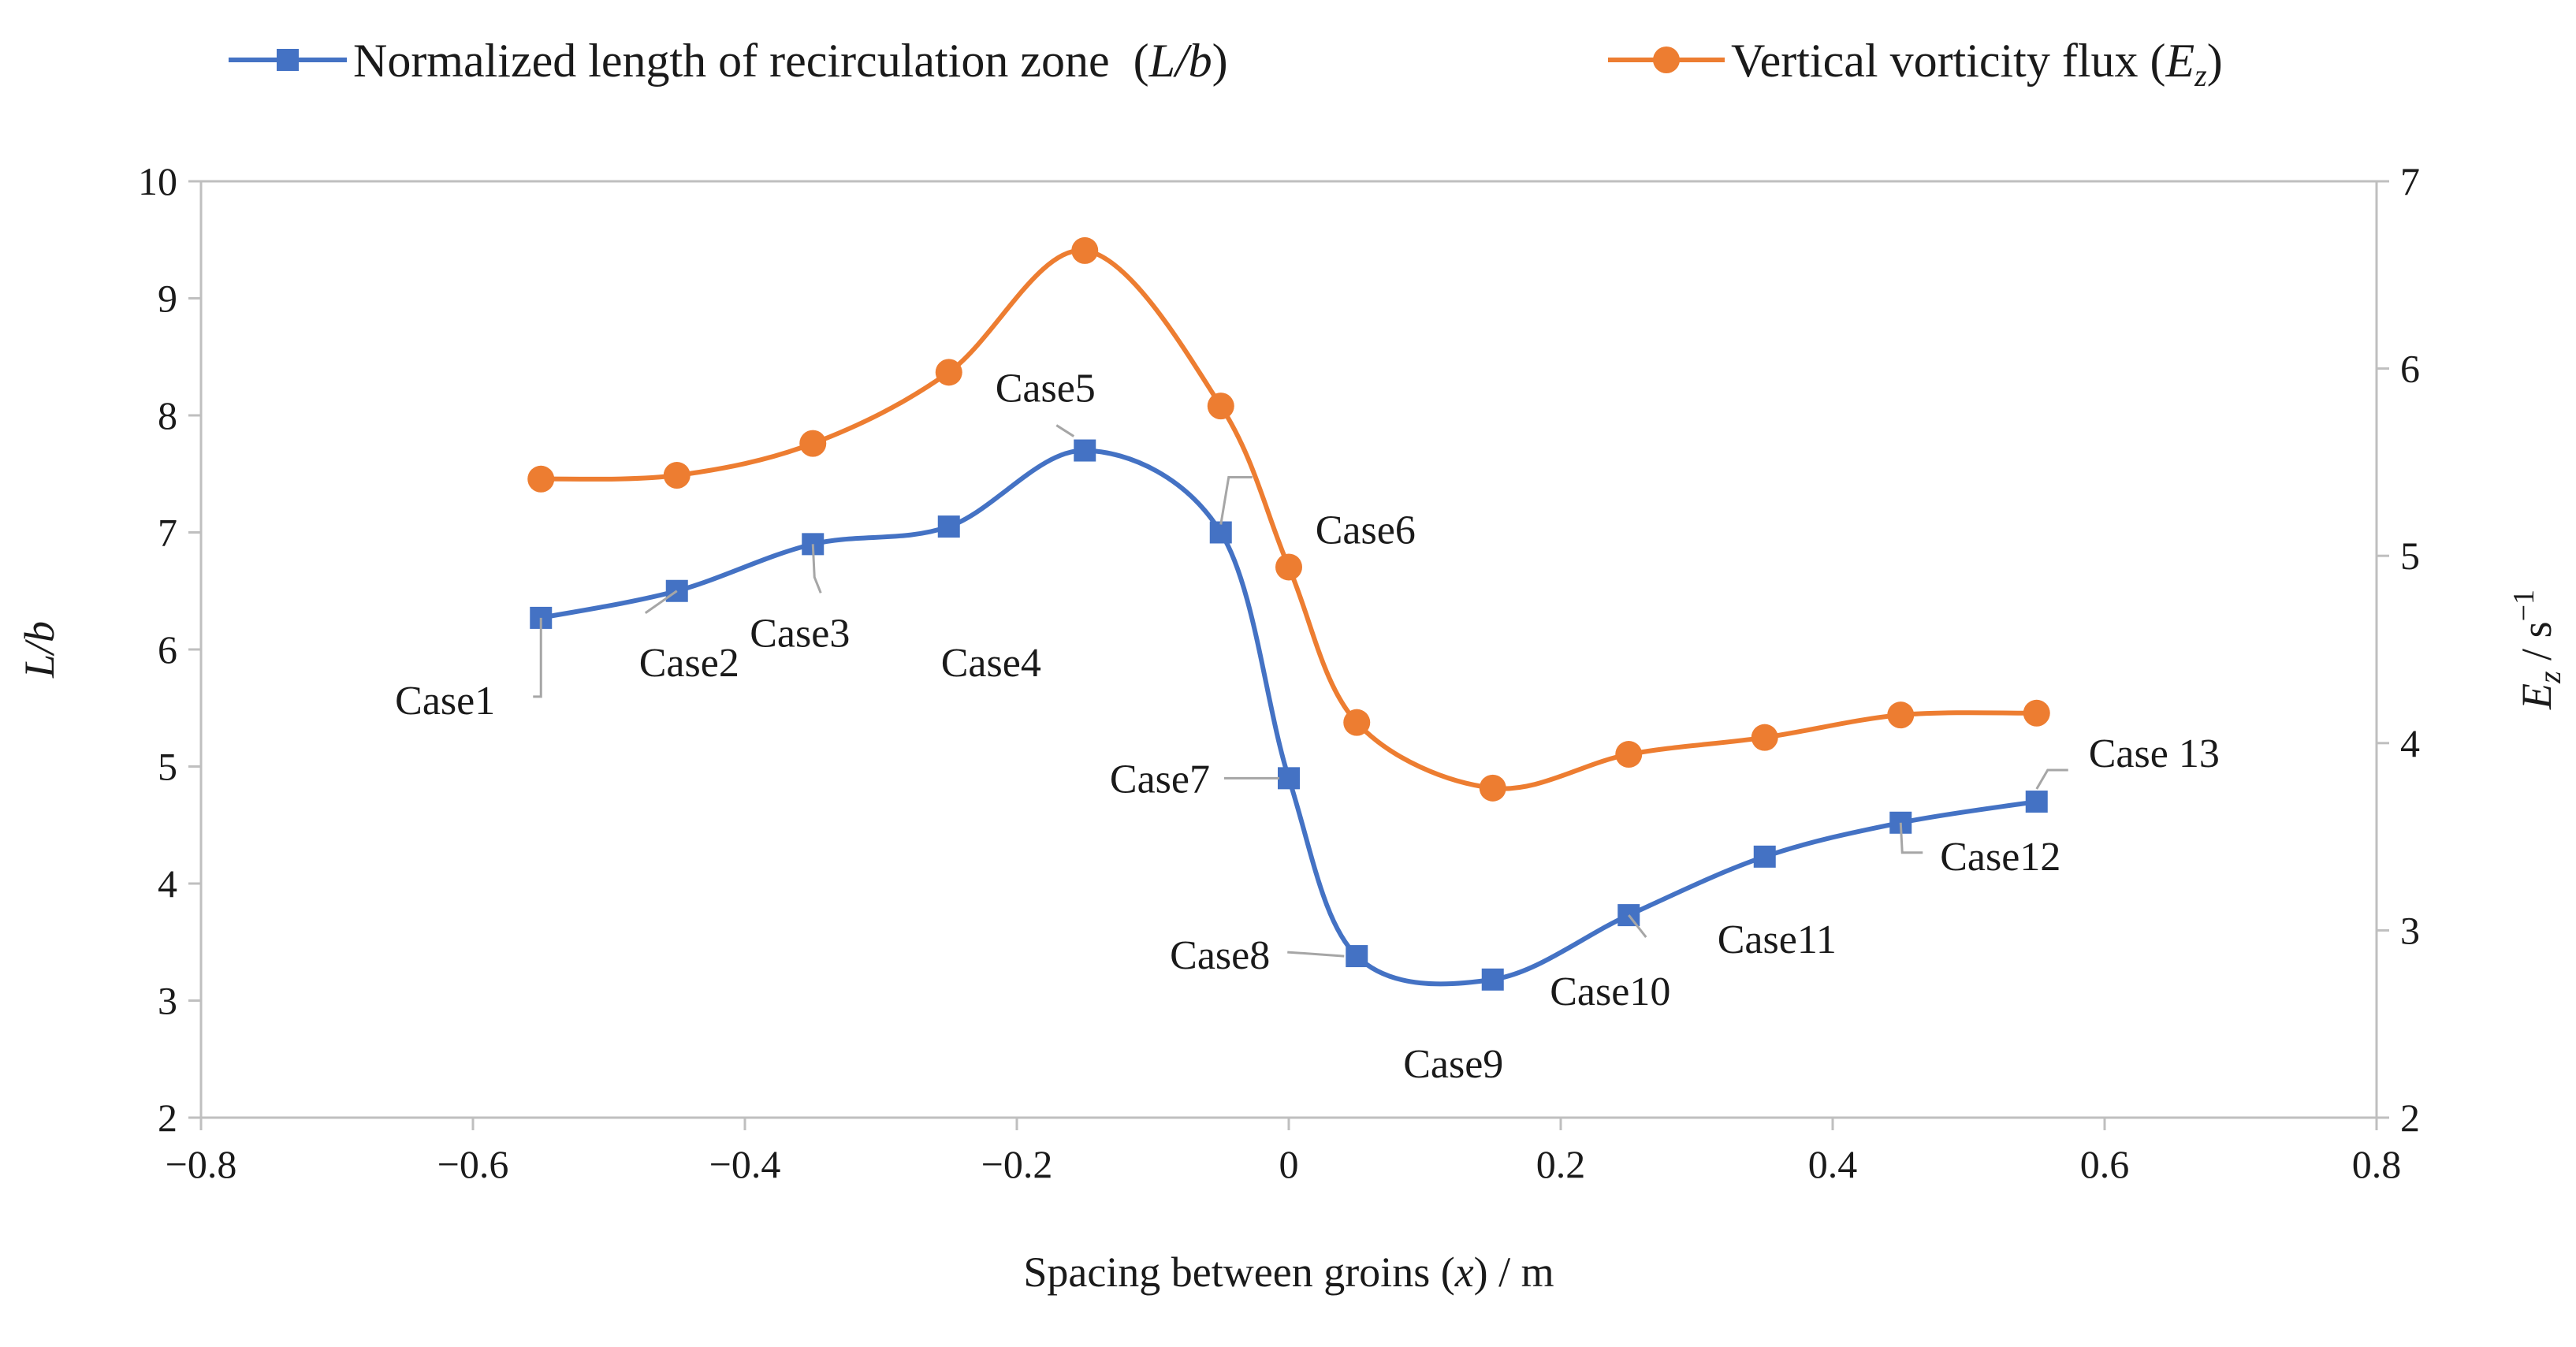 Image resolution: width=2576 pixels, height=1347 pixels. Describe the element at coordinates (167, 767) in the screenshot. I see `left-y-tick-label: 5` at that location.